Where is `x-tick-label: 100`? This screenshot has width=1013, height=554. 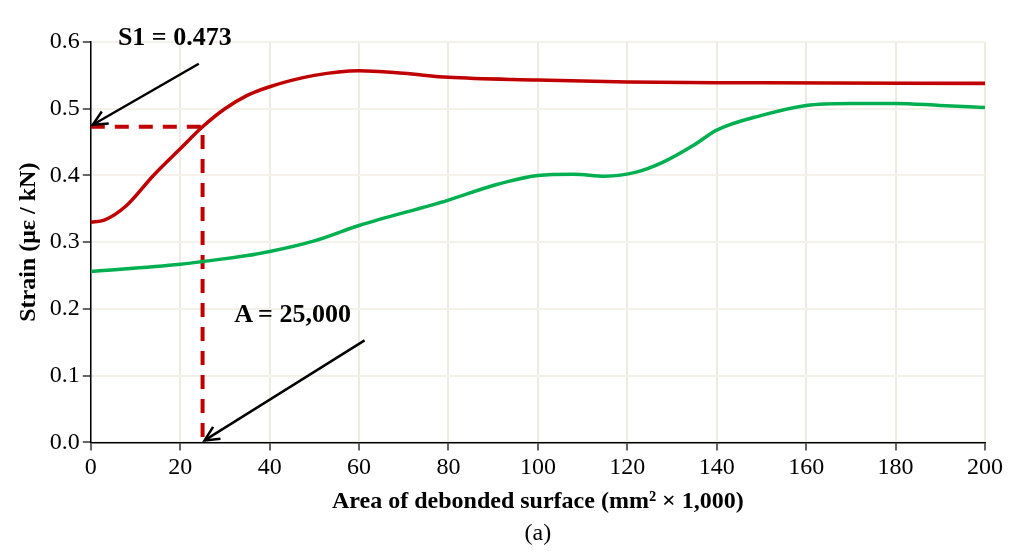 x-tick-label: 100 is located at coordinates (537, 466).